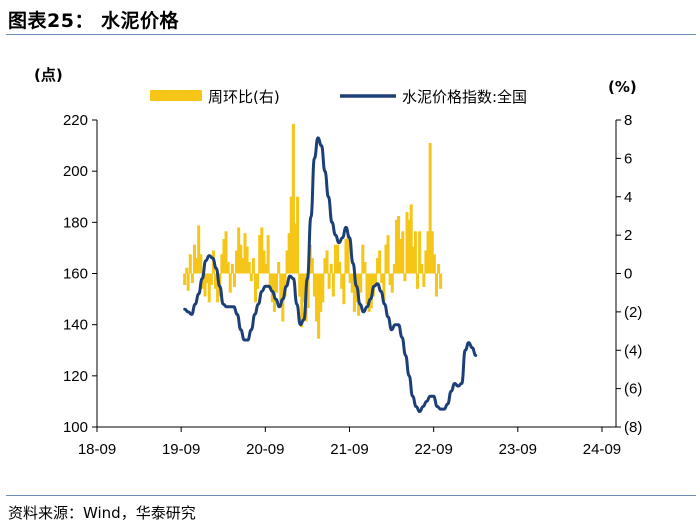  What do you see at coordinates (628, 120) in the screenshot?
I see `y-right-tick-label: 8` at bounding box center [628, 120].